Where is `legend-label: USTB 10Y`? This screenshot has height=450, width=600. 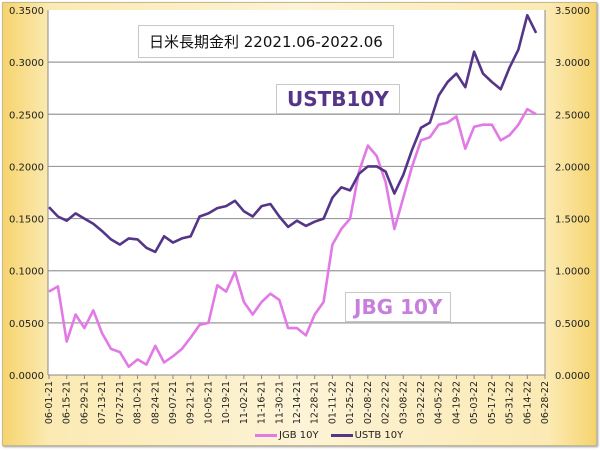
legend-label: USTB 10Y is located at coordinates (379, 435).